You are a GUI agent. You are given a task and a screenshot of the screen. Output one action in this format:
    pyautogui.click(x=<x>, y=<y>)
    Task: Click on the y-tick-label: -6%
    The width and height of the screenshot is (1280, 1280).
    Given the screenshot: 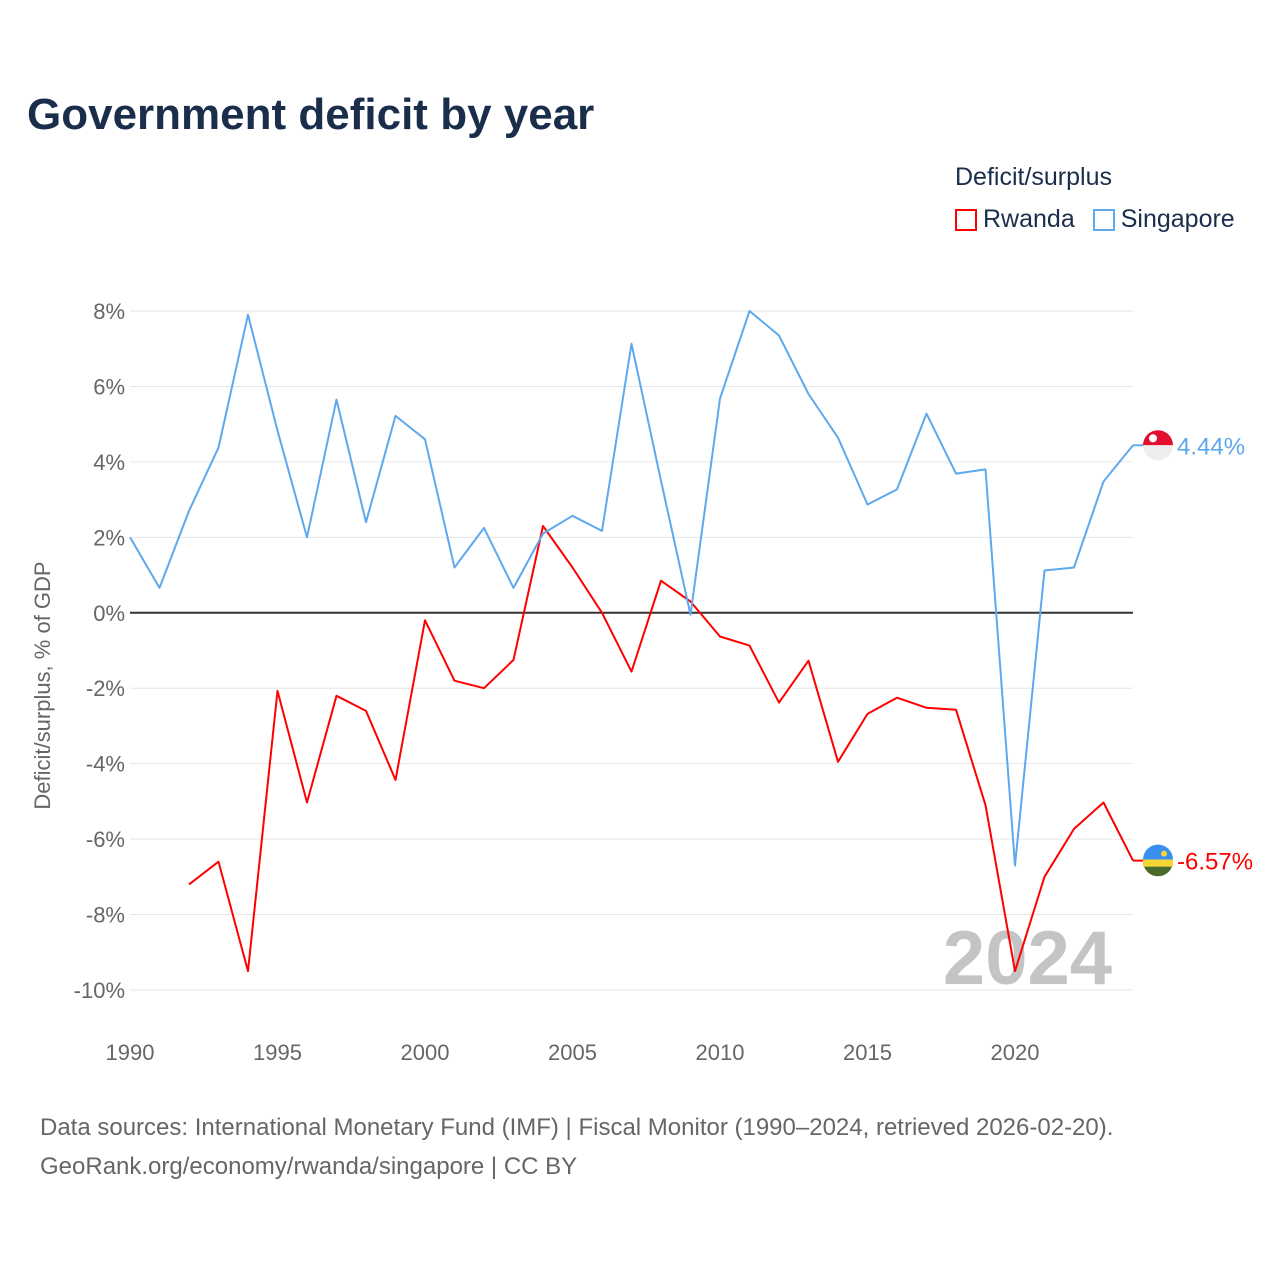 What is the action you would take?
    pyautogui.click(x=105, y=839)
    